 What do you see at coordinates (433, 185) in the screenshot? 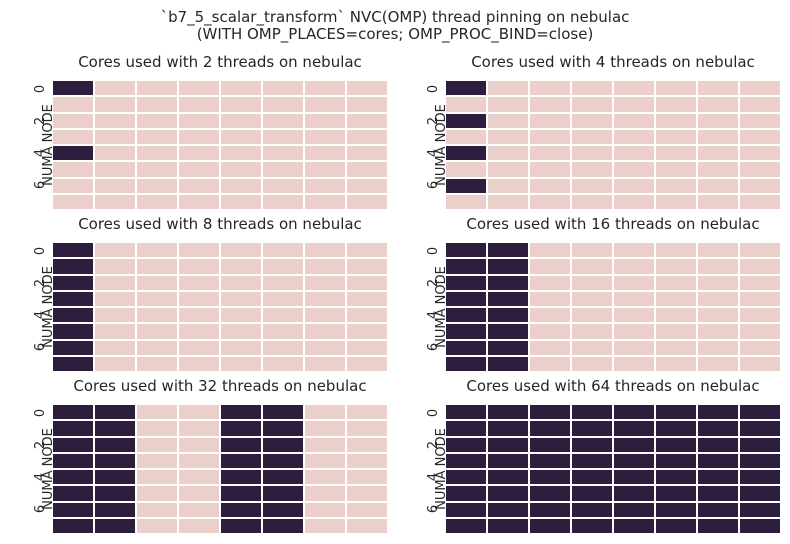
I see `y-tick-label: 6` at bounding box center [433, 185].